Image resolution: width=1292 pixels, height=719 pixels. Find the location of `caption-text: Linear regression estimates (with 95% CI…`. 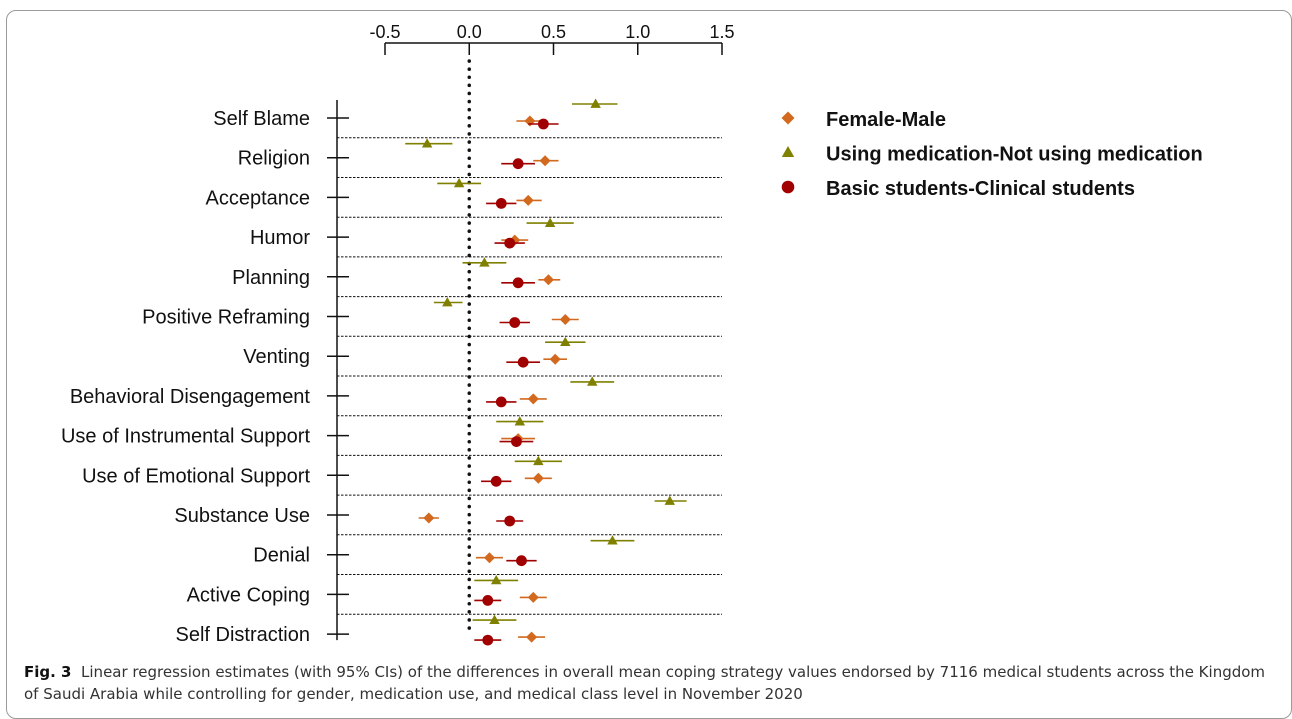

caption-text: Linear regression estimates (with 95% CI… is located at coordinates (645, 683).